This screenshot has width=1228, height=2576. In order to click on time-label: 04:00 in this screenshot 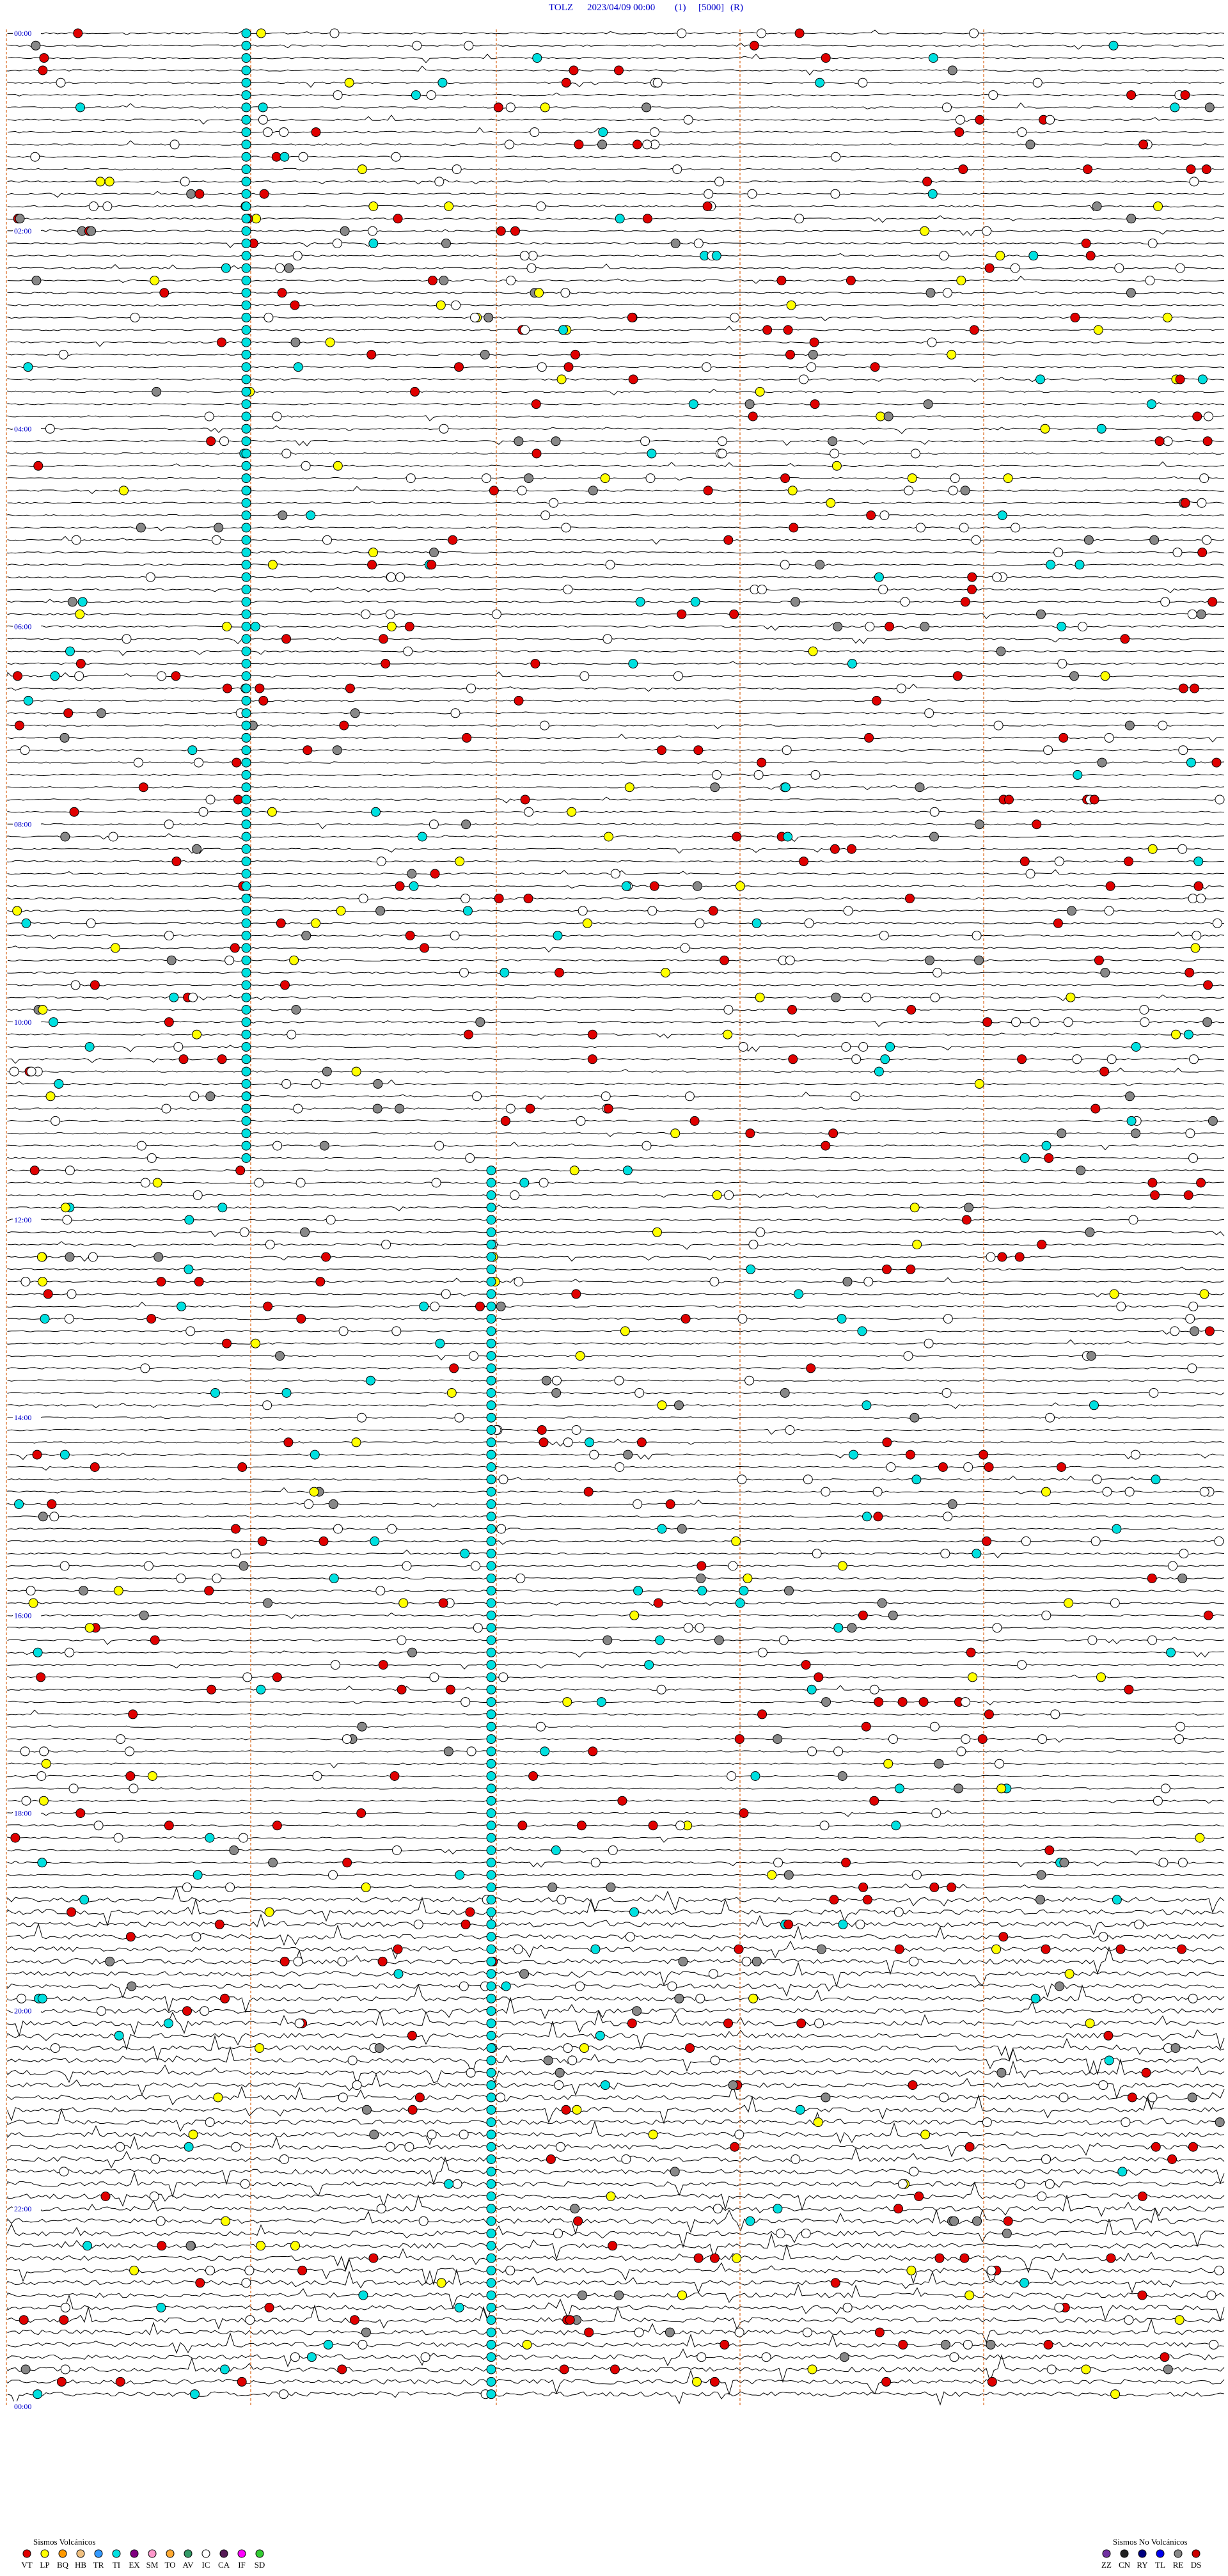, I will do `click(22, 428)`.